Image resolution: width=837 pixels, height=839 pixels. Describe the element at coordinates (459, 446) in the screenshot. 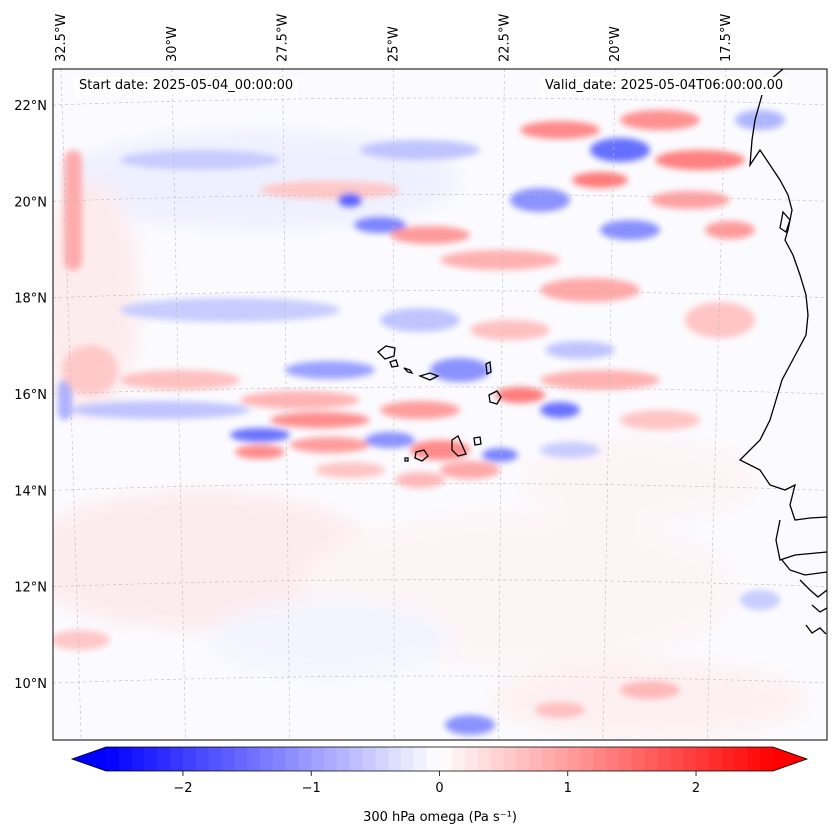

I see `island-santiago` at that location.